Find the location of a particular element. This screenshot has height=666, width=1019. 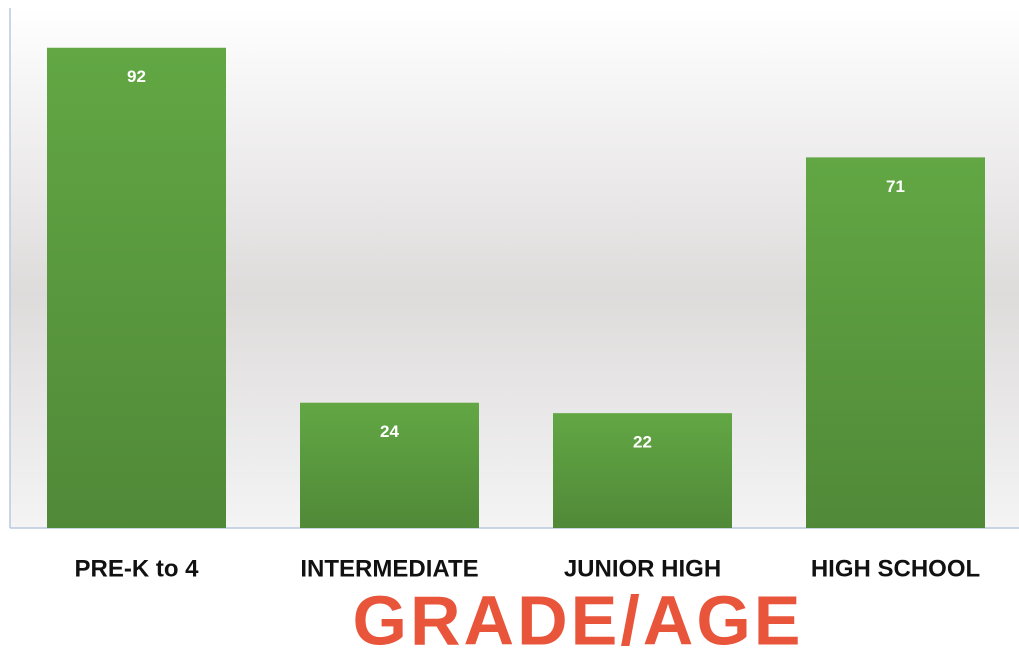

value-label: 22 is located at coordinates (642, 442).